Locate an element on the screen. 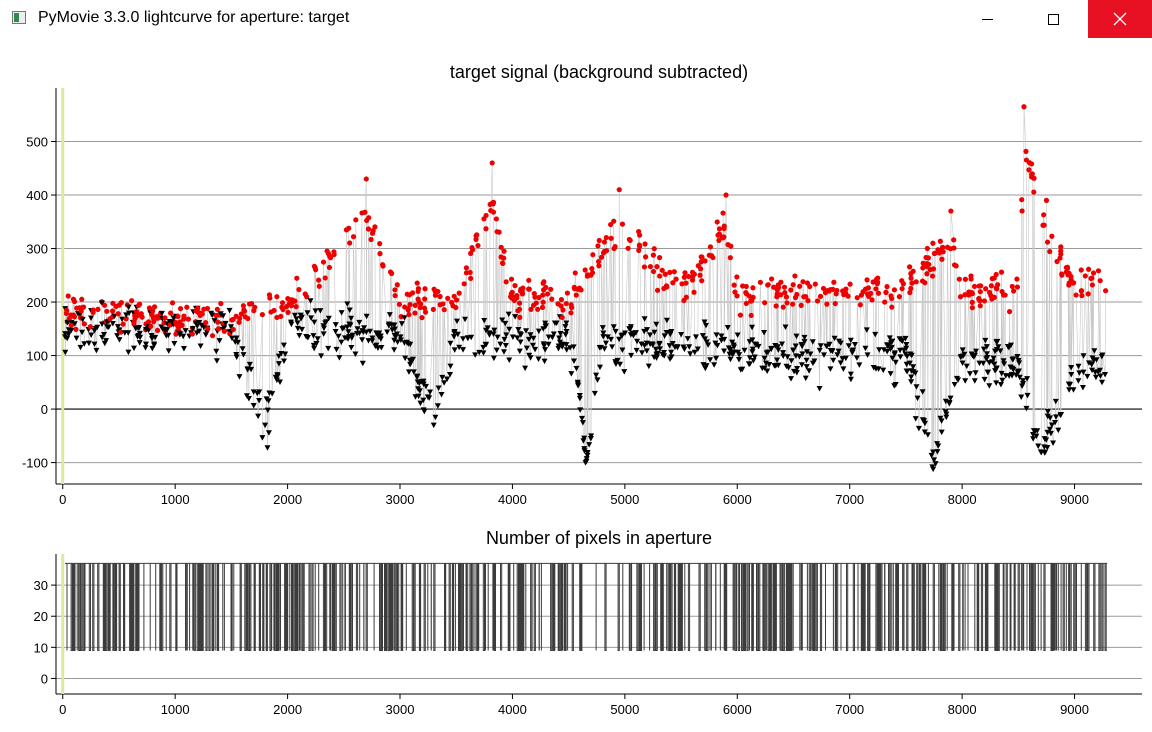 This screenshot has height=732, width=1152. close-button is located at coordinates (1120, 19).